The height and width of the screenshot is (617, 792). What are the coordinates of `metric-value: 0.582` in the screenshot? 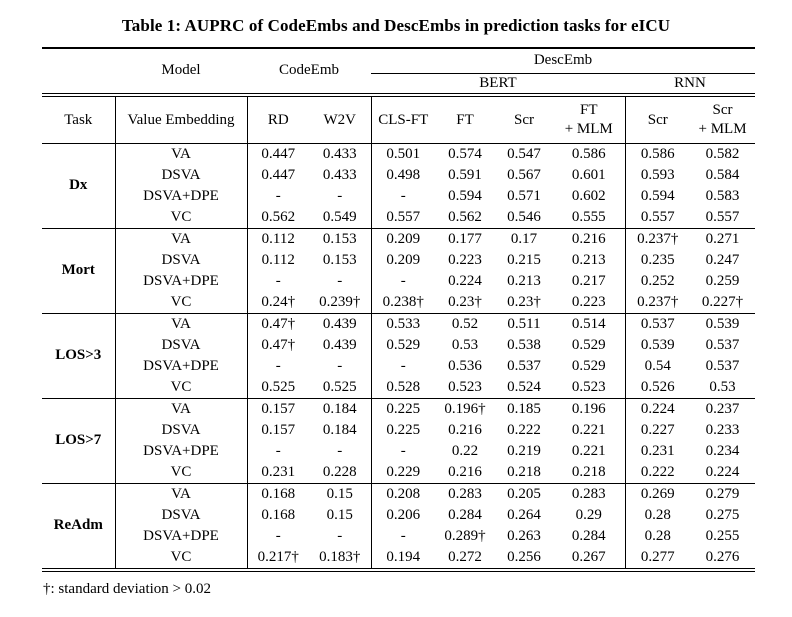 It's located at (723, 154).